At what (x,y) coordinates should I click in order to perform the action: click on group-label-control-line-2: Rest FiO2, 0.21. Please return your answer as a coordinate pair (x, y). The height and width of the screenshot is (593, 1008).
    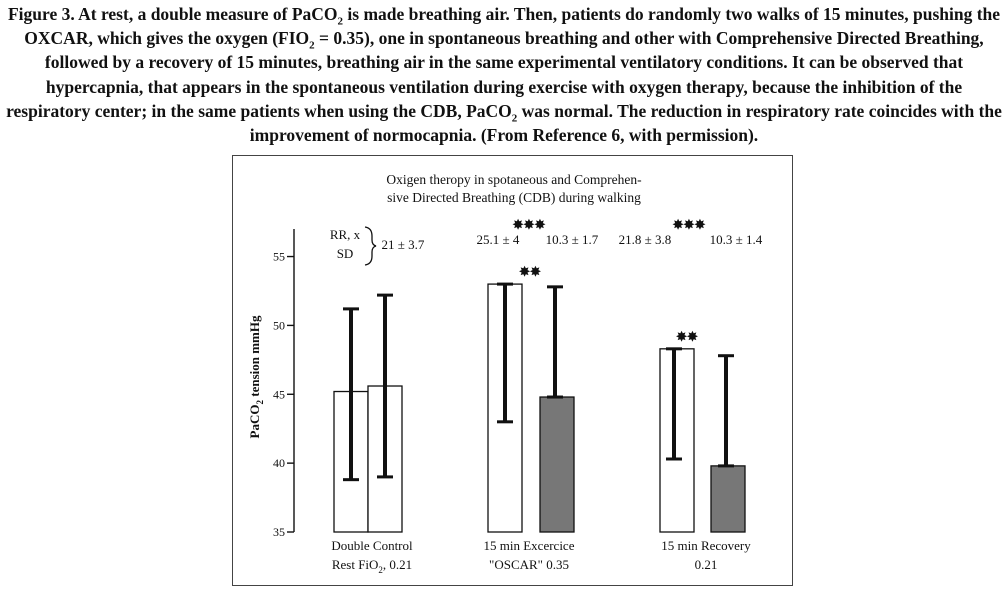
    Looking at the image, I should click on (372, 566).